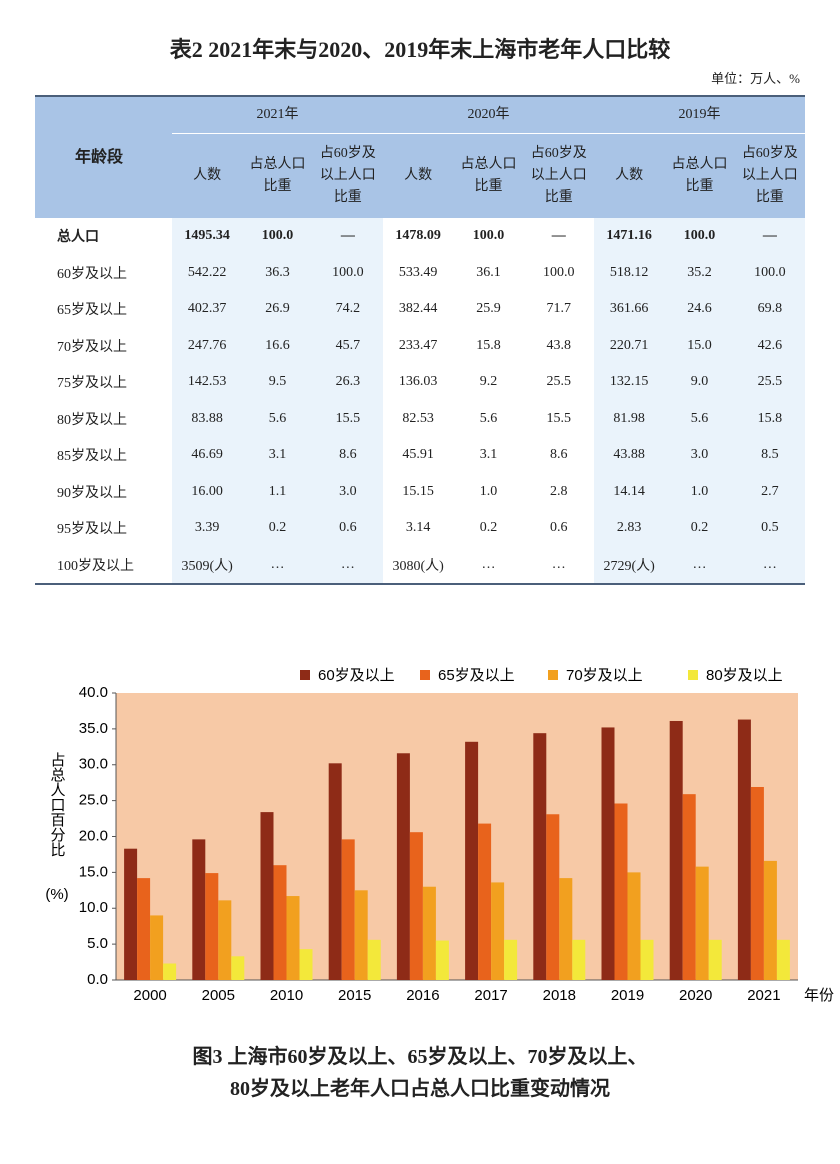 The height and width of the screenshot is (1164, 840). I want to click on y-tick-label: 10.0, so click(93, 907).